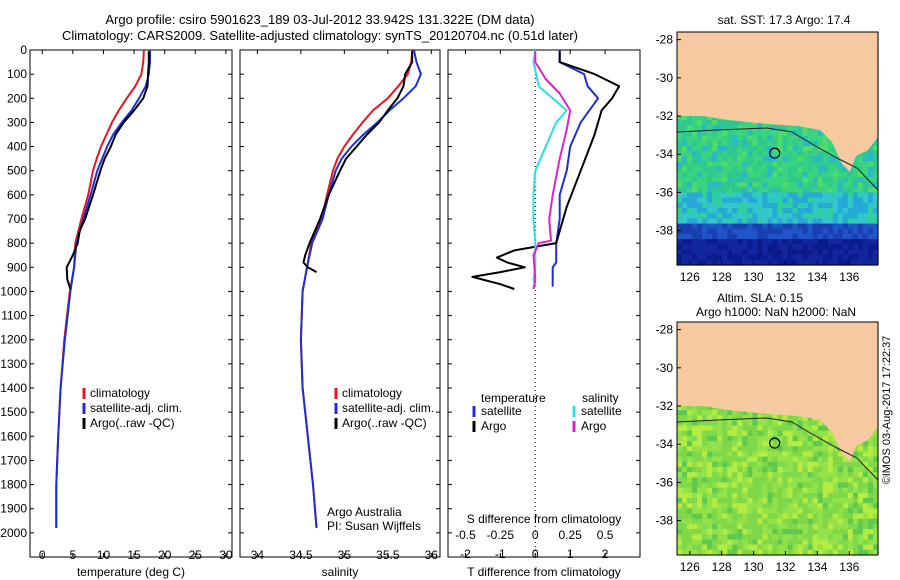  What do you see at coordinates (388, 555) in the screenshot?
I see `x-tick-label: 35.5` at bounding box center [388, 555].